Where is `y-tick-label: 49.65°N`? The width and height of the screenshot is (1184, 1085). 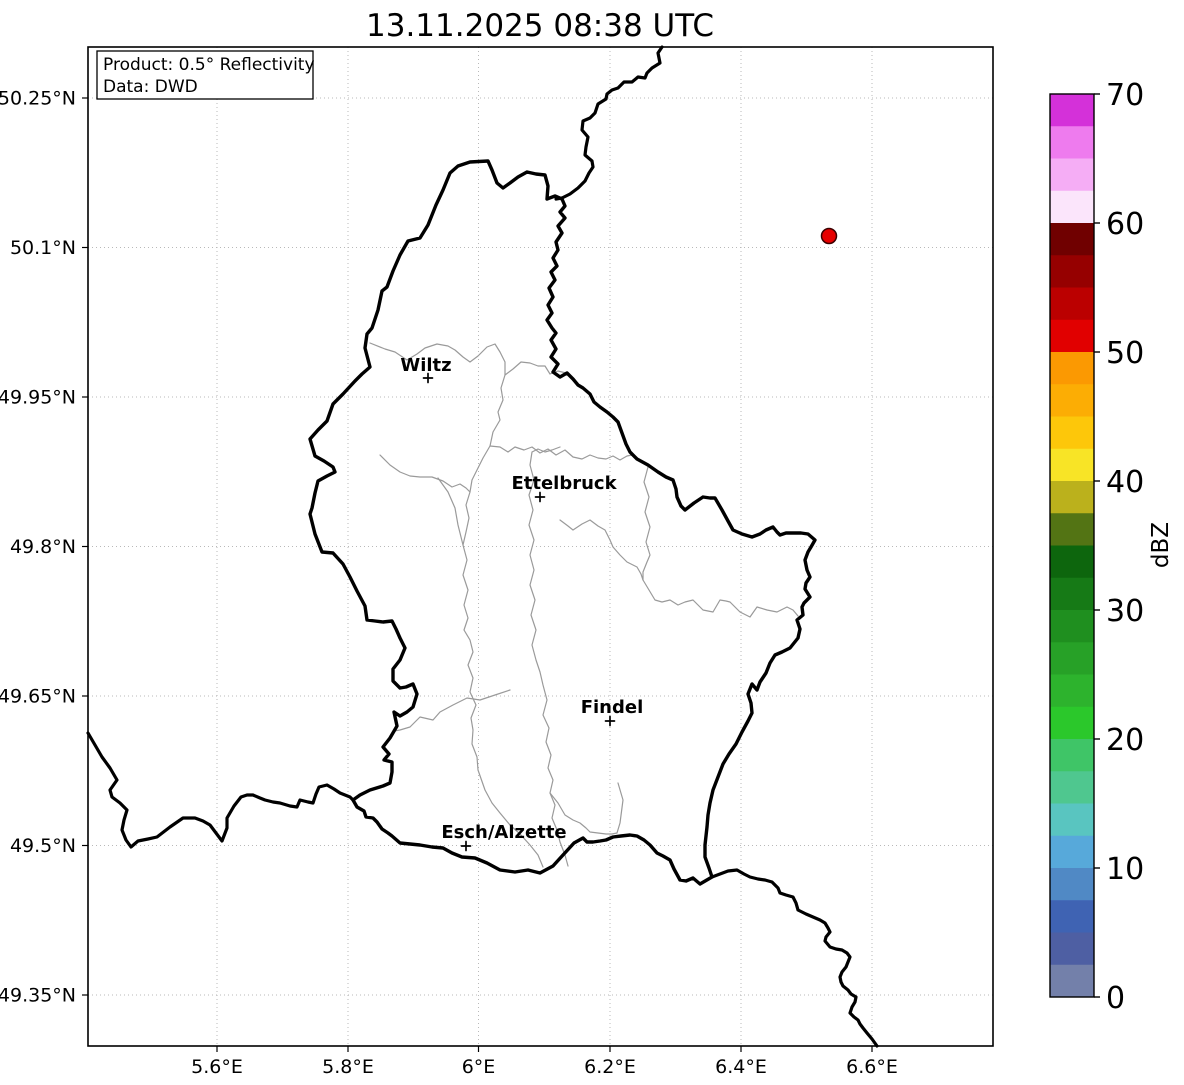 y-tick-label: 49.65°N is located at coordinates (38, 697).